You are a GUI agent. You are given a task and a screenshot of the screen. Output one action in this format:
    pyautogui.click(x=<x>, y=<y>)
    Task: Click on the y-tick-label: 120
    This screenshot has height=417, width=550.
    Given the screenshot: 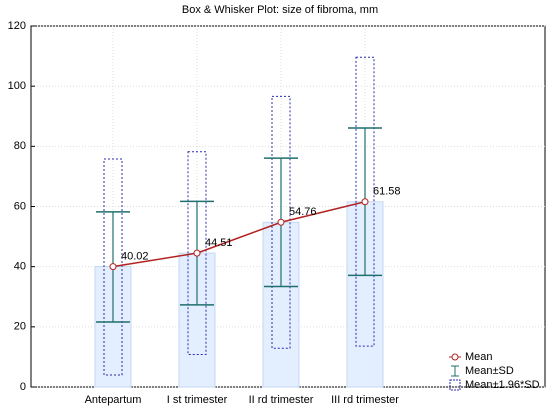 What is the action you would take?
    pyautogui.click(x=17, y=26)
    